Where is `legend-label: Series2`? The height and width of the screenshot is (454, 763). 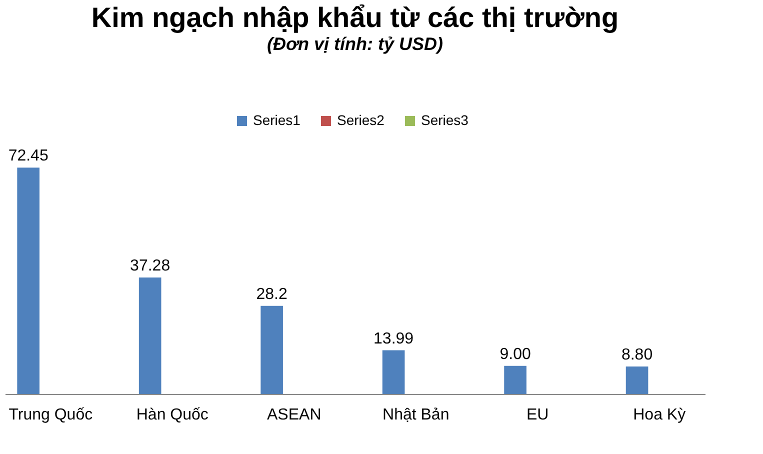 legend-label: Series2 is located at coordinates (361, 120).